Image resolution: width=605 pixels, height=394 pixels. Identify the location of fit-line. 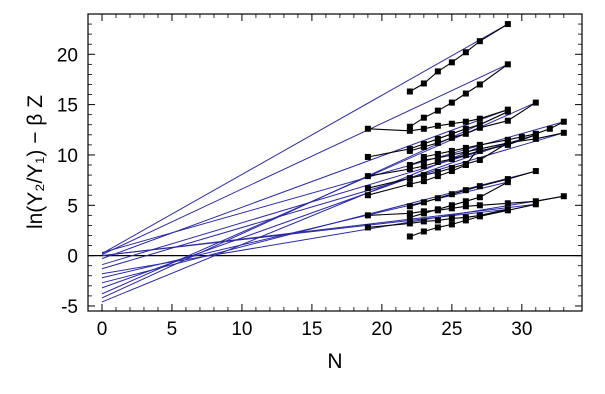
(318, 230).